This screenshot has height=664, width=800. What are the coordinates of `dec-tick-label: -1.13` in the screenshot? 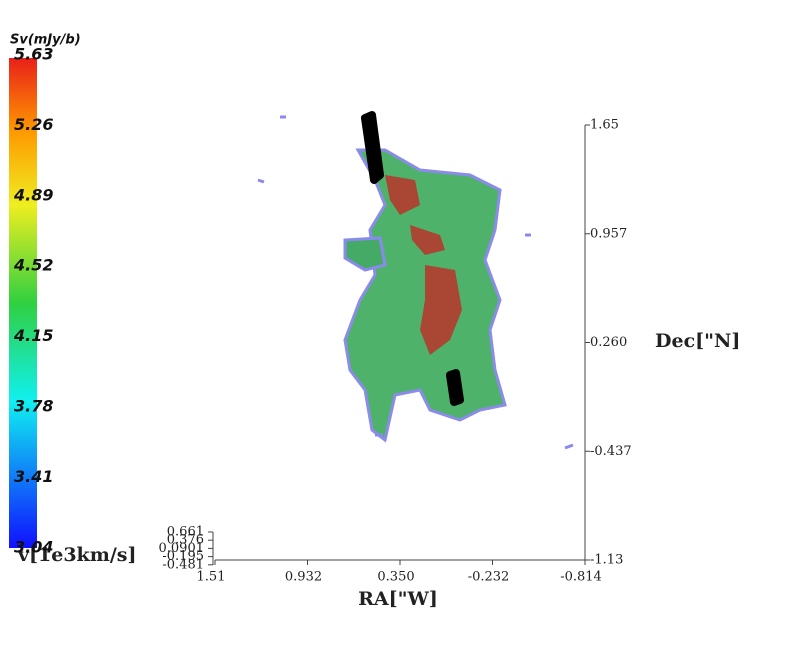 It's located at (606, 560).